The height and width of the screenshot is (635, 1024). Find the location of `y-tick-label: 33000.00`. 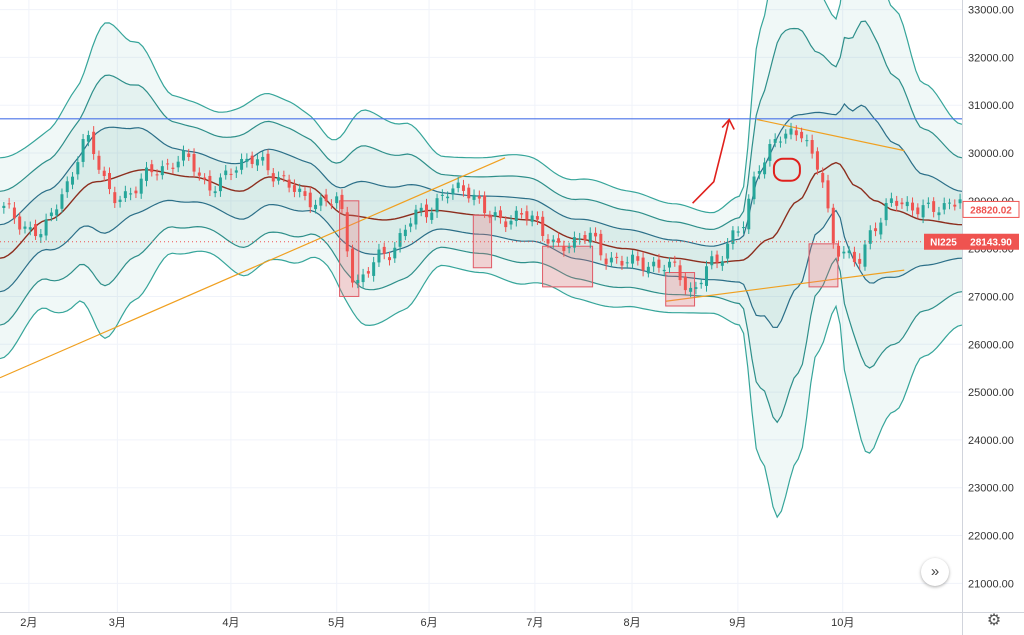

y-tick-label: 33000.00 is located at coordinates (991, 11).